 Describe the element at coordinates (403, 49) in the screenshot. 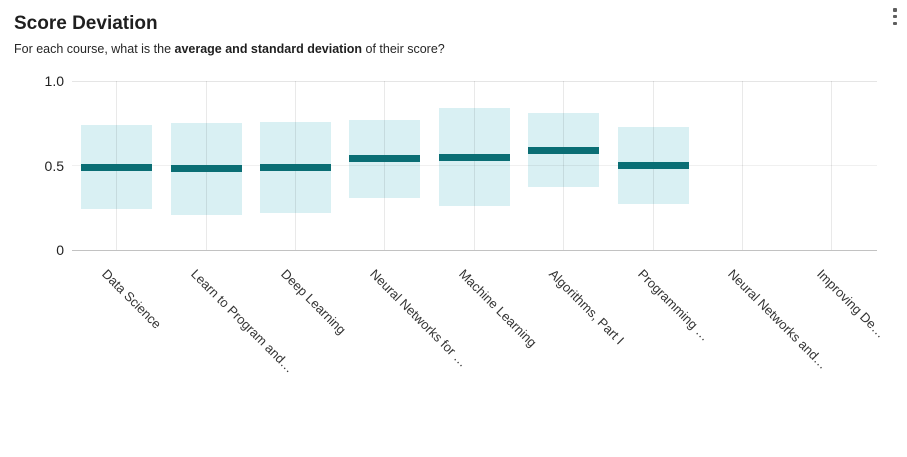

I see `subtitle-suffix: of their score?` at that location.